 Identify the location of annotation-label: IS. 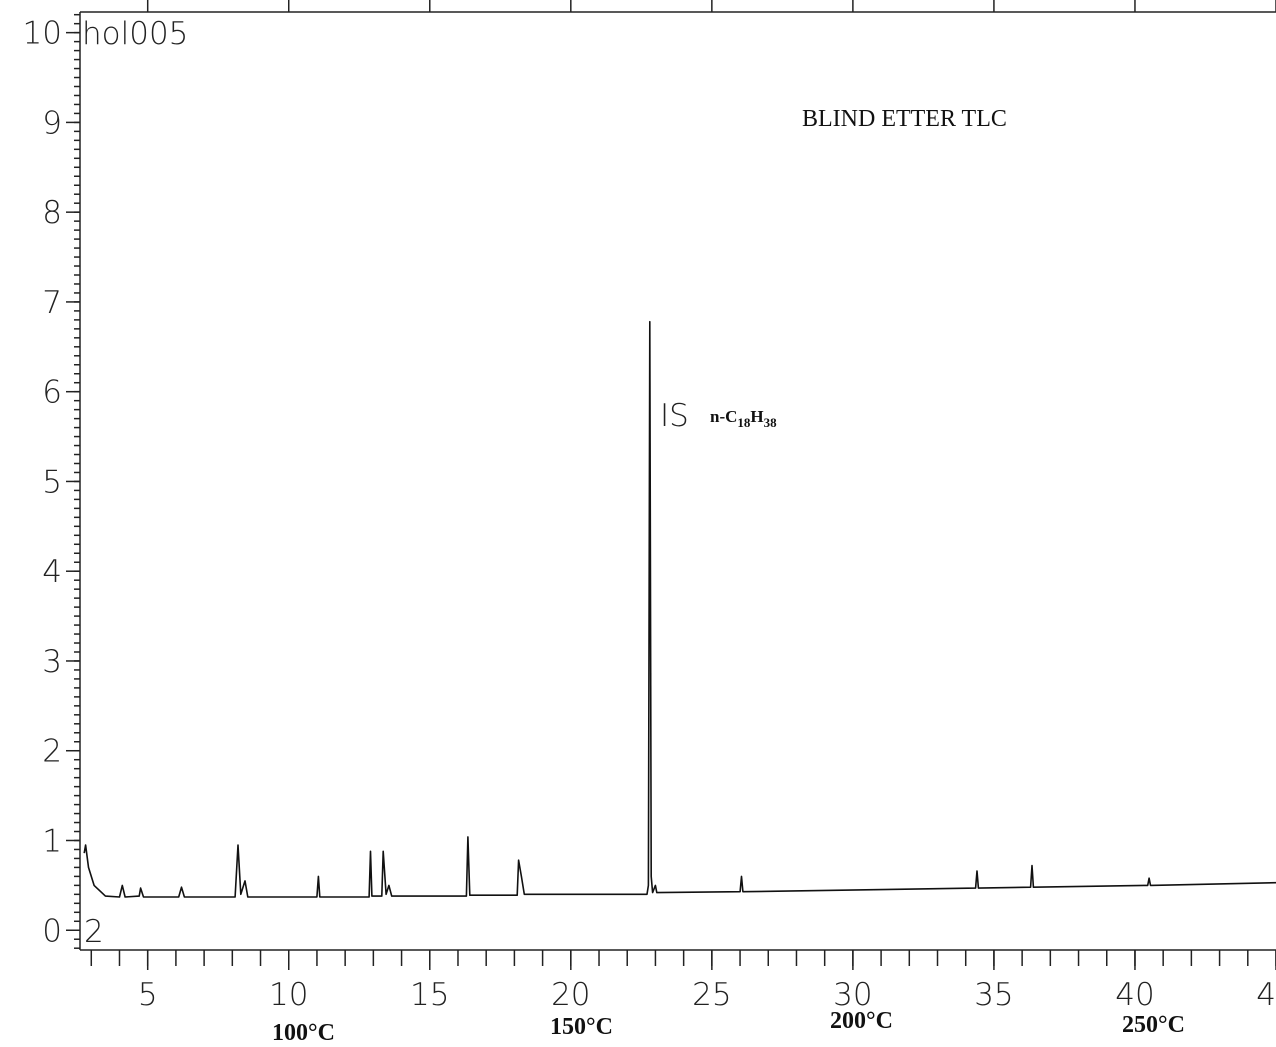
(674, 416).